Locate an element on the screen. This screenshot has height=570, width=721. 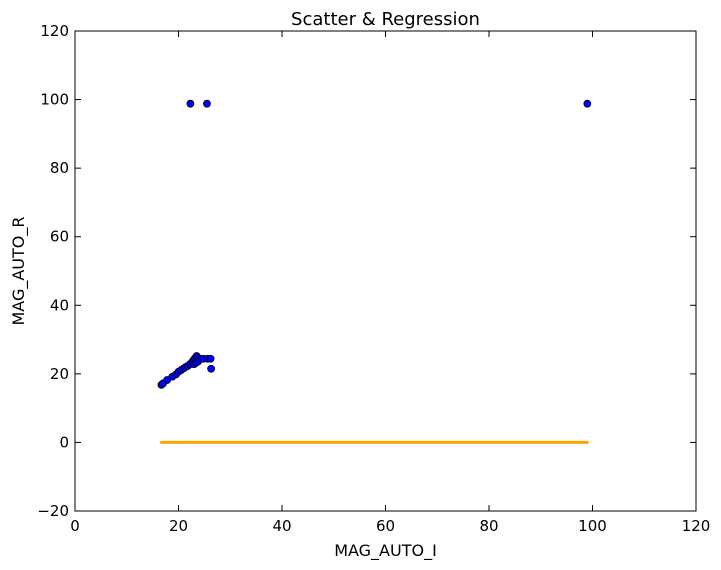
y-tick-label: 120 is located at coordinates (54, 31).